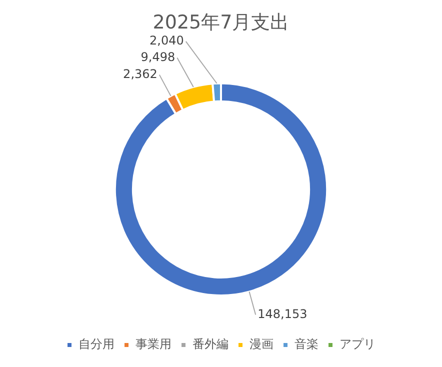 The image size is (442, 367). What do you see at coordinates (306, 344) in the screenshot?
I see `legend-label: 音楽` at bounding box center [306, 344].